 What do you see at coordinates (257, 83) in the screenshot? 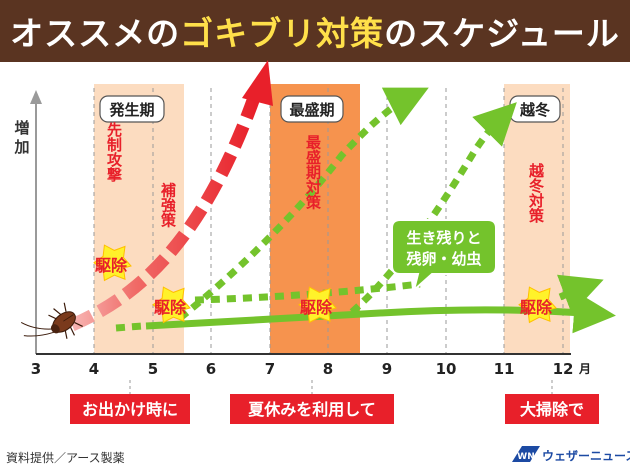
I see `red-arrow-head-icon` at bounding box center [257, 83].